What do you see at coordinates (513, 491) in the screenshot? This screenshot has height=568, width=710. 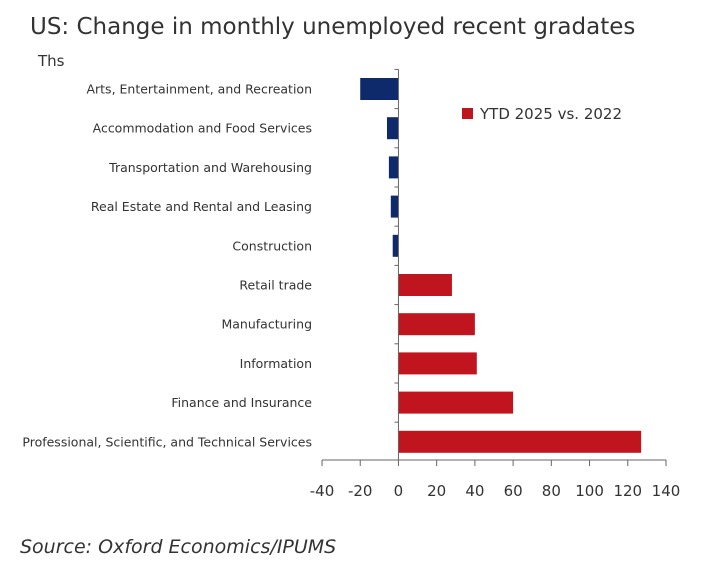 I see `x-tick-label-5: 60` at bounding box center [513, 491].